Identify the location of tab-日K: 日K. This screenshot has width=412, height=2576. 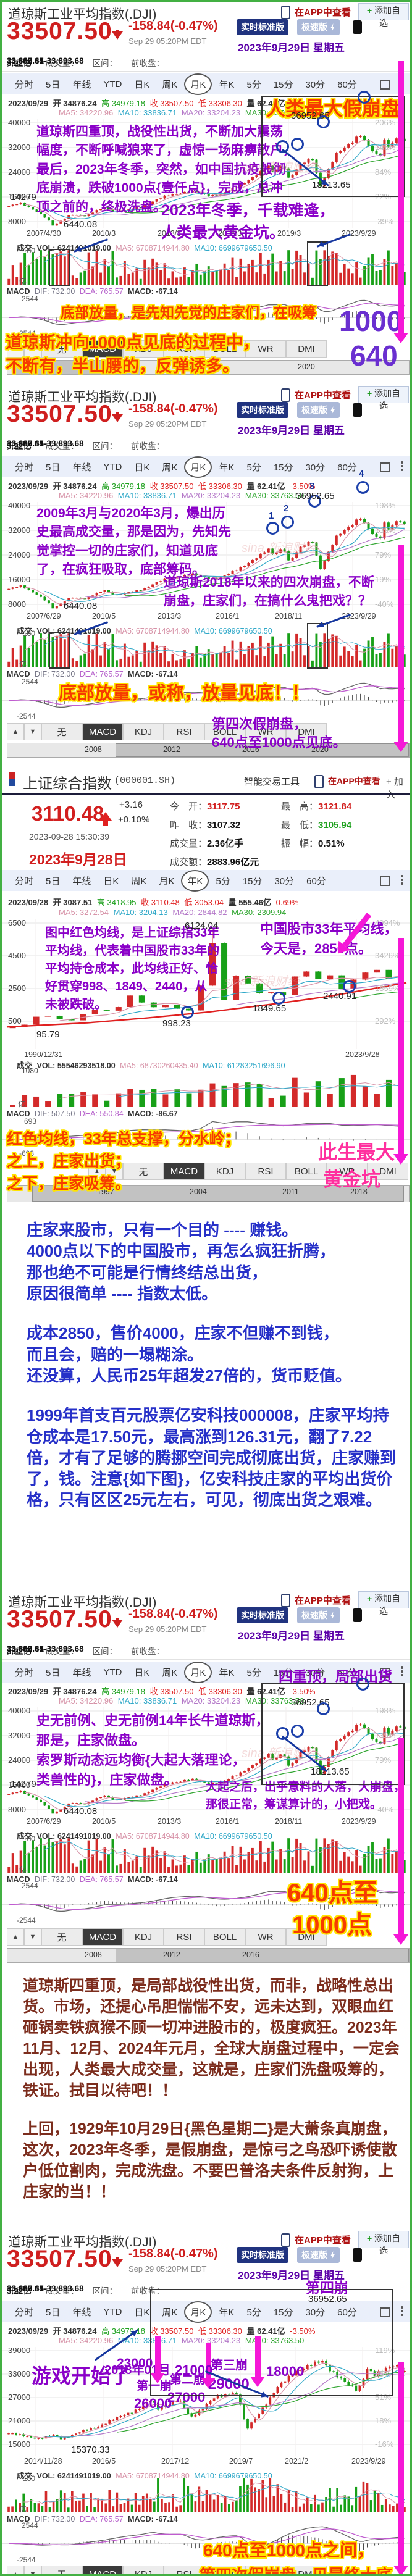
(142, 468).